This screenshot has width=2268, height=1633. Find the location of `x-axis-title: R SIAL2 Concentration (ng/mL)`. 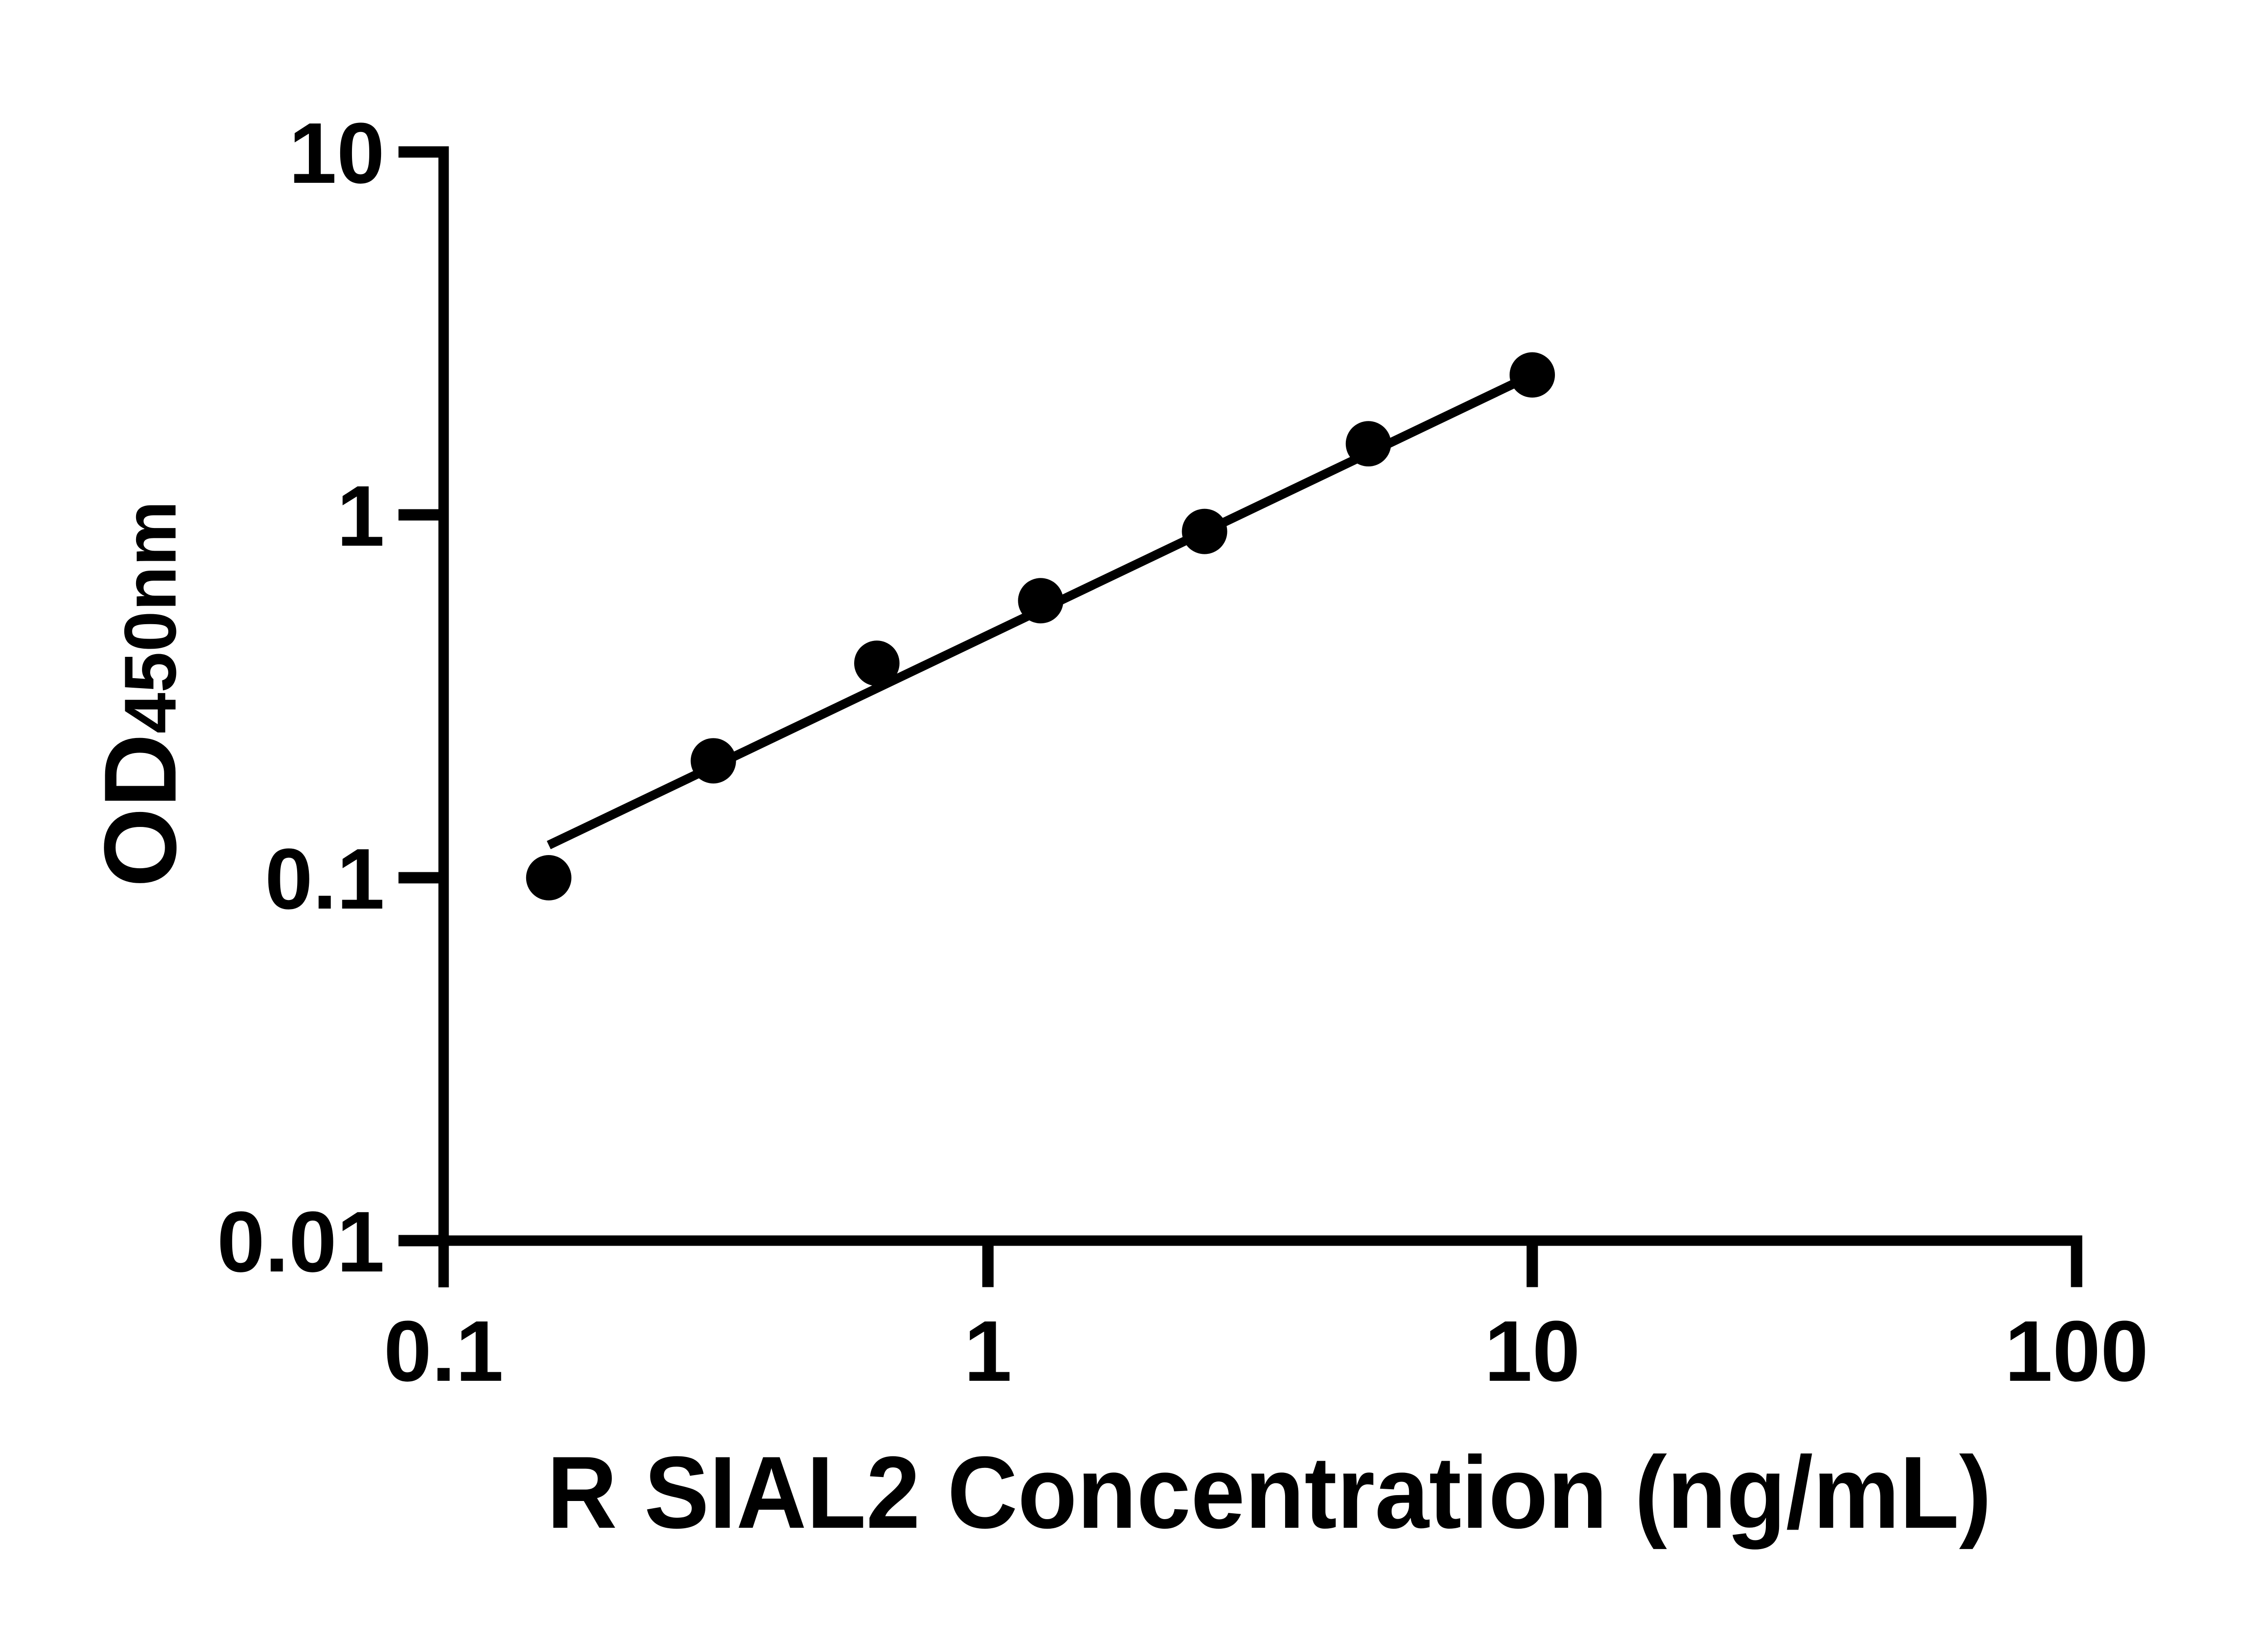

x-axis-title: R SIAL2 Concentration (ng/mL) is located at coordinates (1270, 1492).